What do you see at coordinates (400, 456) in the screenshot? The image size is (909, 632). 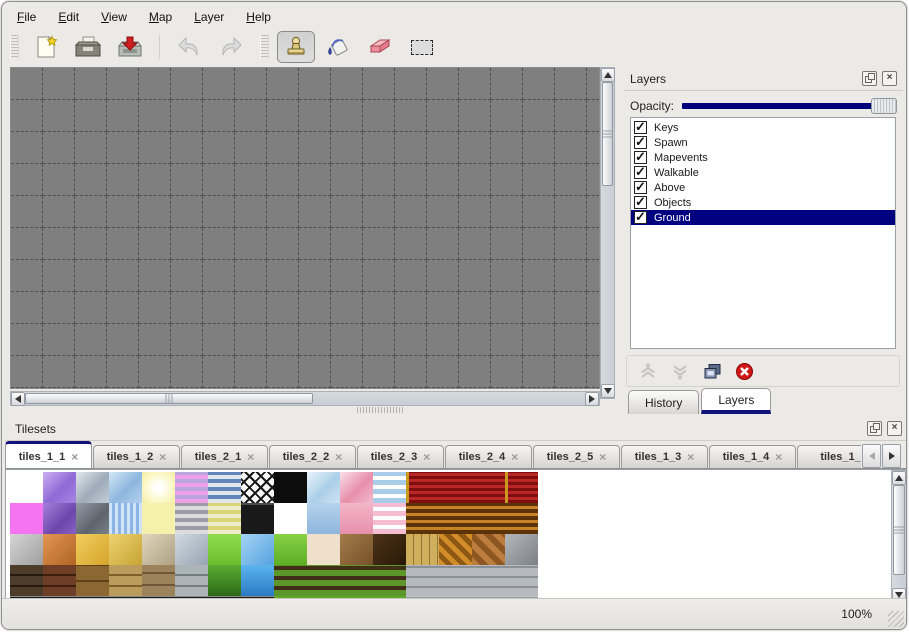 I see `tileset-tab-tiles_2_3: tiles_2_3 ×` at bounding box center [400, 456].